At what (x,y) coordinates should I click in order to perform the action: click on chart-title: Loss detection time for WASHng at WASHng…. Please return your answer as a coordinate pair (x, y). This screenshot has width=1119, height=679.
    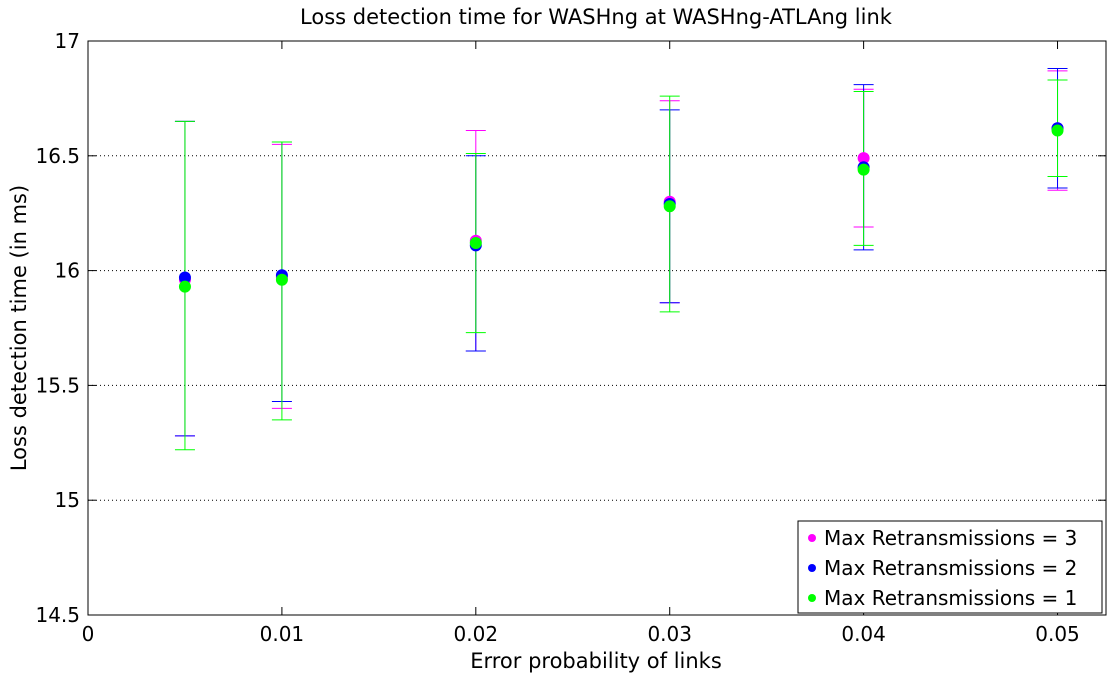
    Looking at the image, I should click on (596, 17).